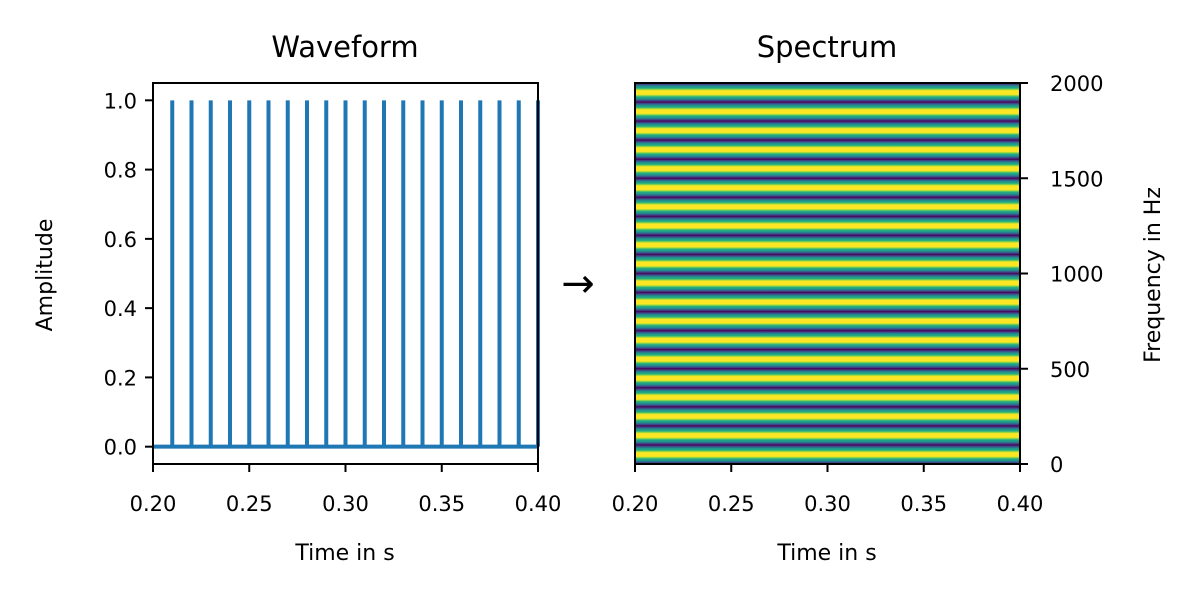 Image resolution: width=1200 pixels, height=600 pixels. I want to click on waveform-x-tick-label: 0.20, so click(153, 504).